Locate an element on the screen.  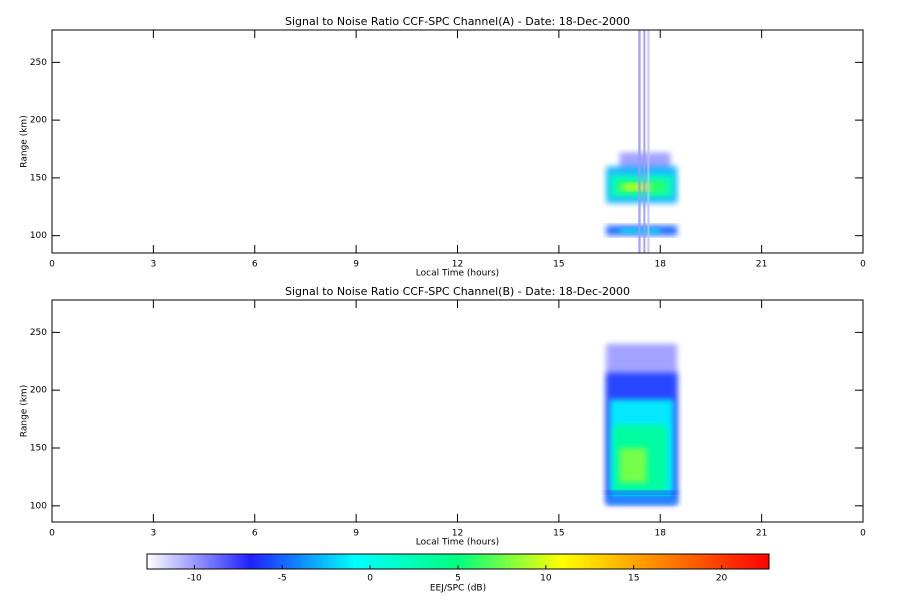
colorbar-tick-label: 5 is located at coordinates (458, 579).